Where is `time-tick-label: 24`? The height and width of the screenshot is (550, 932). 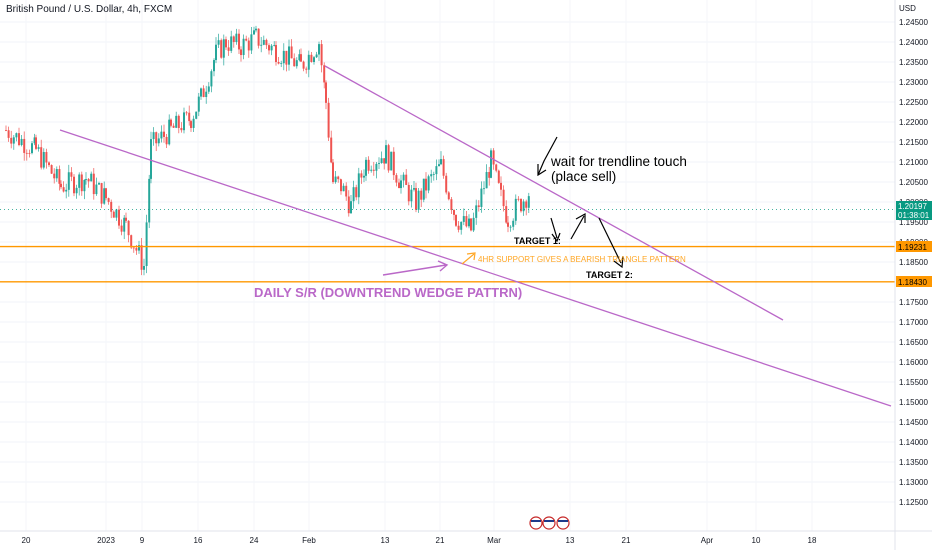 time-tick-label: 24 is located at coordinates (254, 540).